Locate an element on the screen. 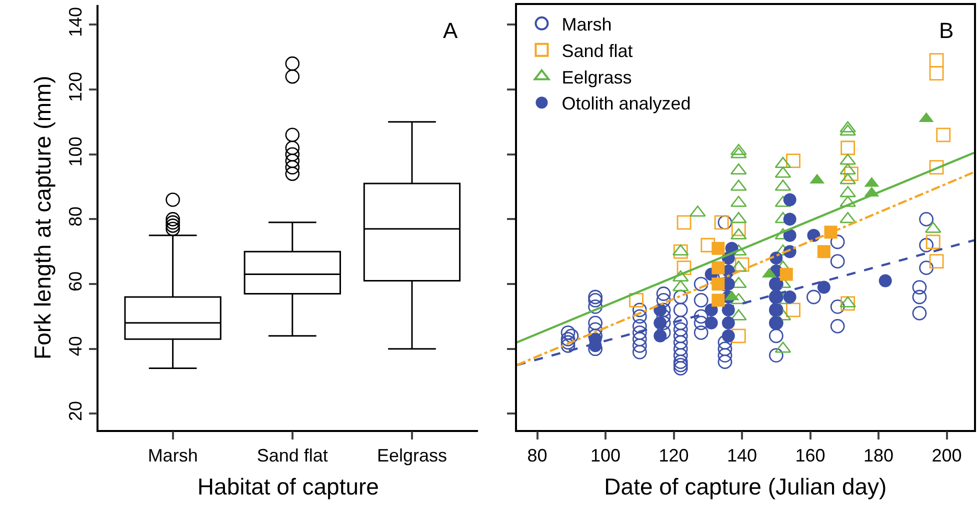  x-tick-label: 200 is located at coordinates (947, 455).